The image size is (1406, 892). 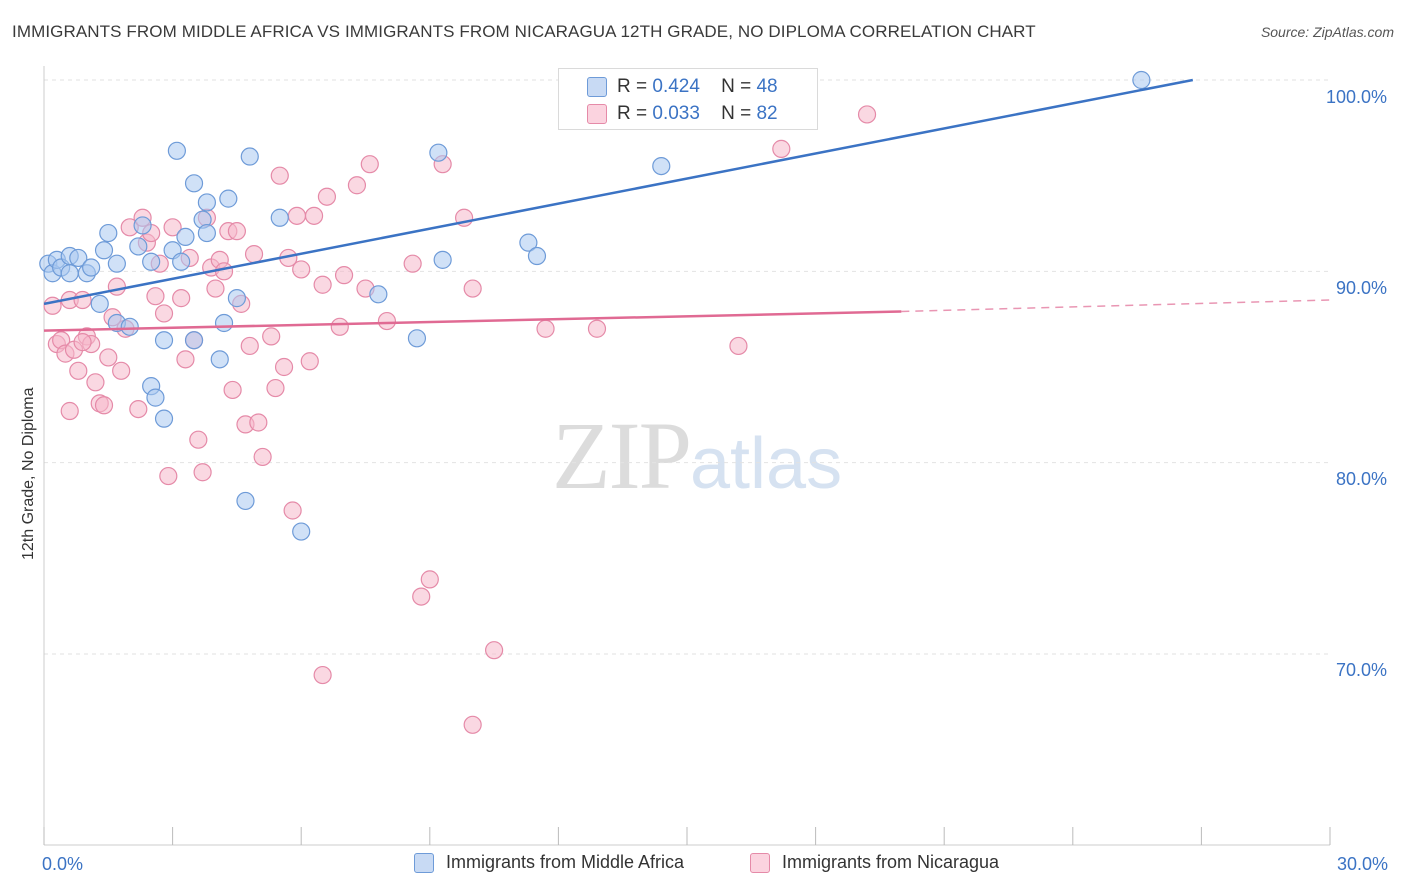 What do you see at coordinates (622, 455) in the screenshot?
I see `watermark-zip: ZIP` at bounding box center [622, 455].